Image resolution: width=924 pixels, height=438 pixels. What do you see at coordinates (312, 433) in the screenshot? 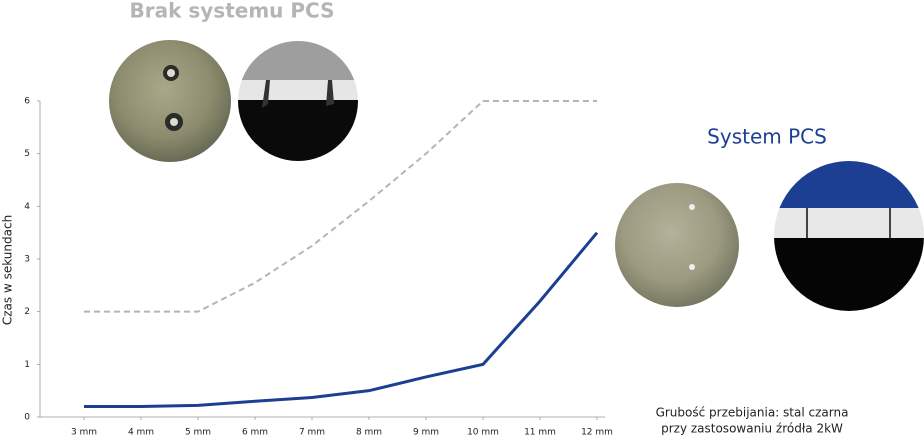
I see `x-tick-label: 7 mm` at bounding box center [312, 433].